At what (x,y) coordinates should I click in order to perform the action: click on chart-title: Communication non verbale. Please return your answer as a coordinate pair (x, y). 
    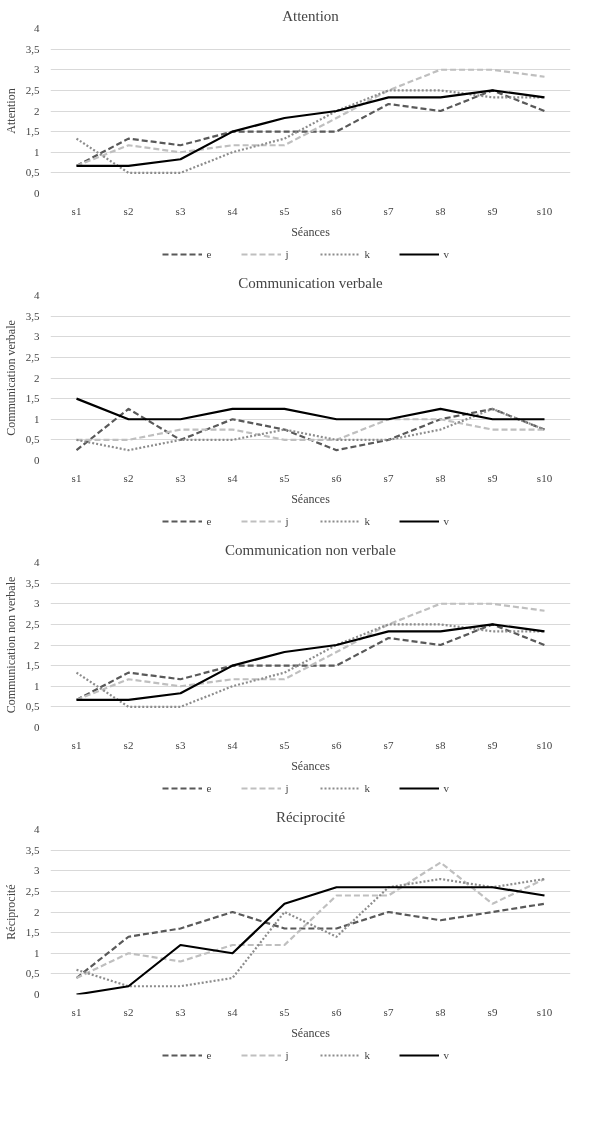
    Looking at the image, I should click on (311, 549).